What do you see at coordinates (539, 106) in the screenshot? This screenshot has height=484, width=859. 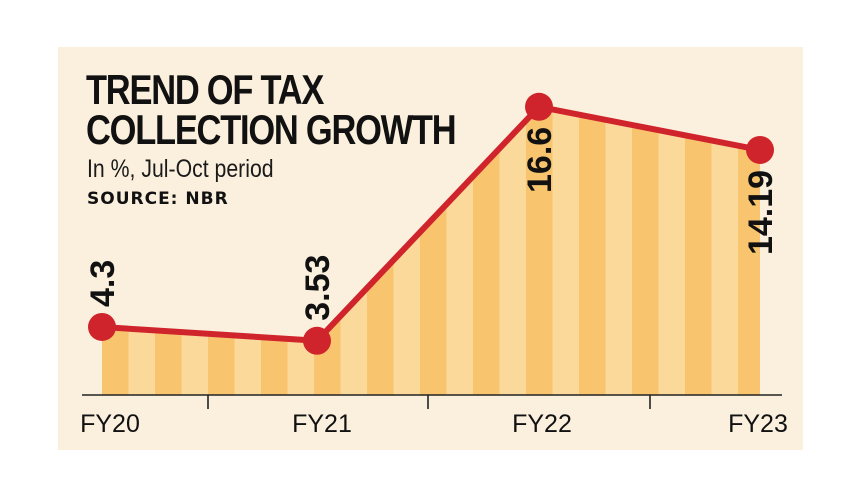 I see `marker-fy22` at bounding box center [539, 106].